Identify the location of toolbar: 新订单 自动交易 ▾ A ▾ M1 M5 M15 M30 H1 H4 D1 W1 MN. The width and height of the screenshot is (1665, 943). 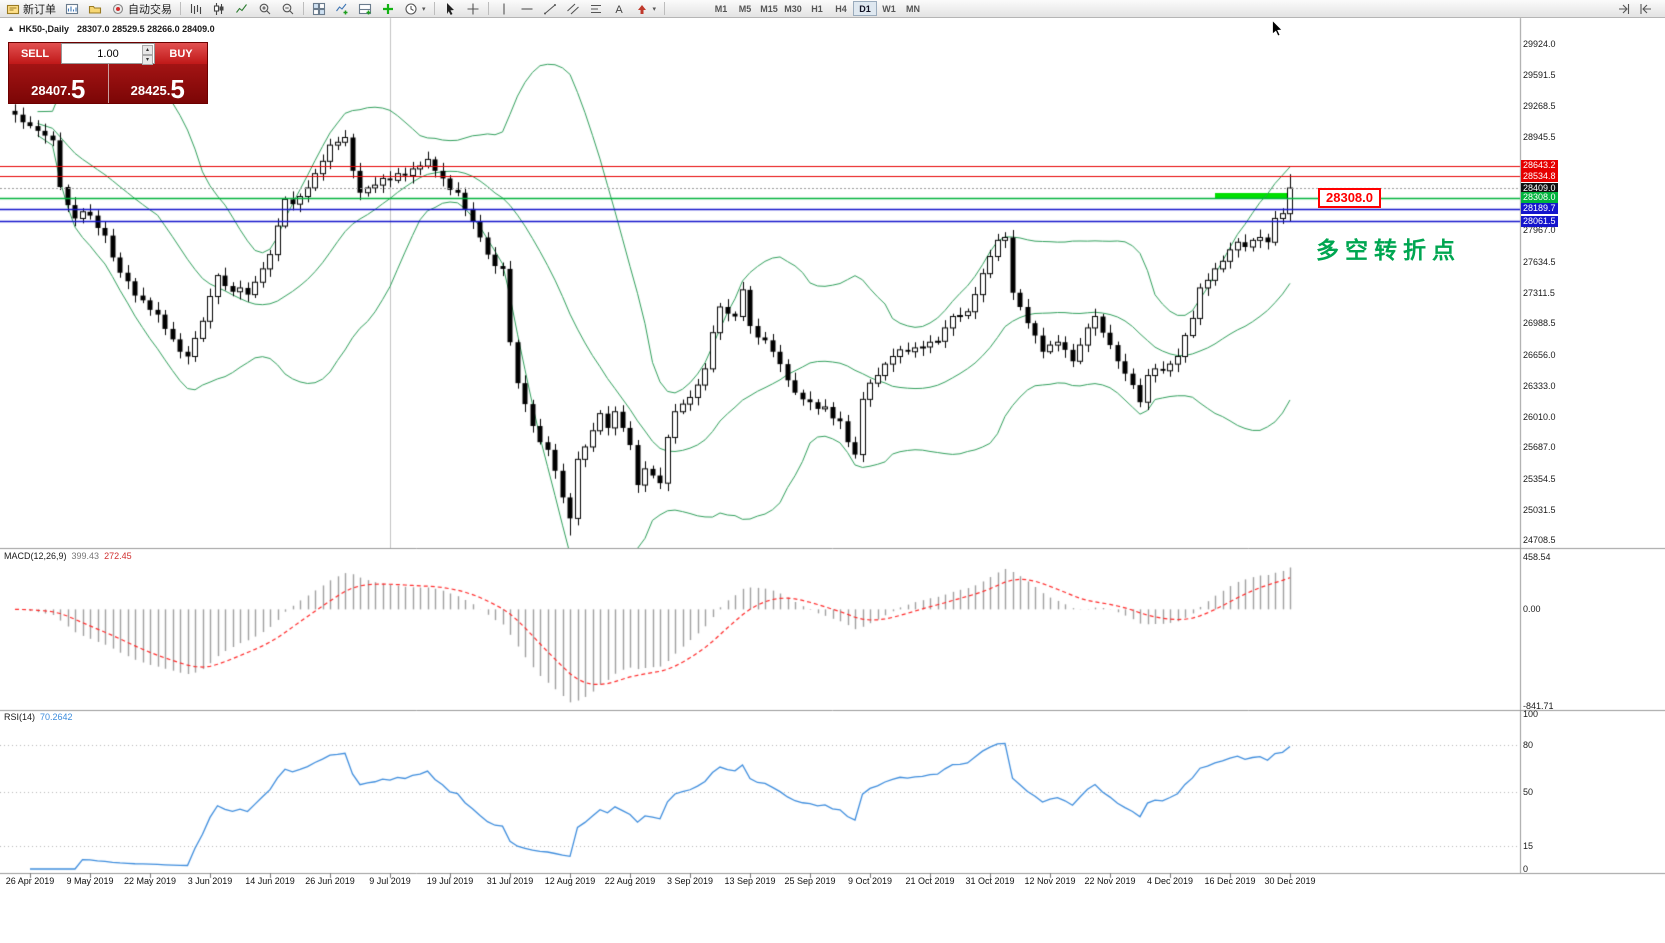
(832, 9).